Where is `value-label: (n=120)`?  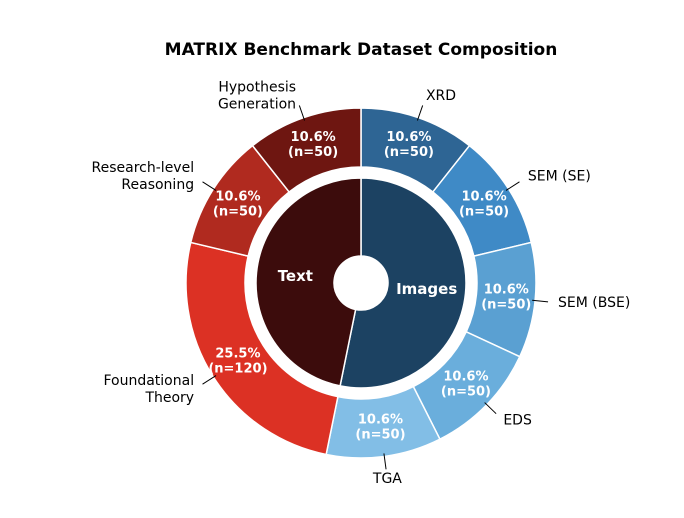
value-label: (n=120) is located at coordinates (237, 369).